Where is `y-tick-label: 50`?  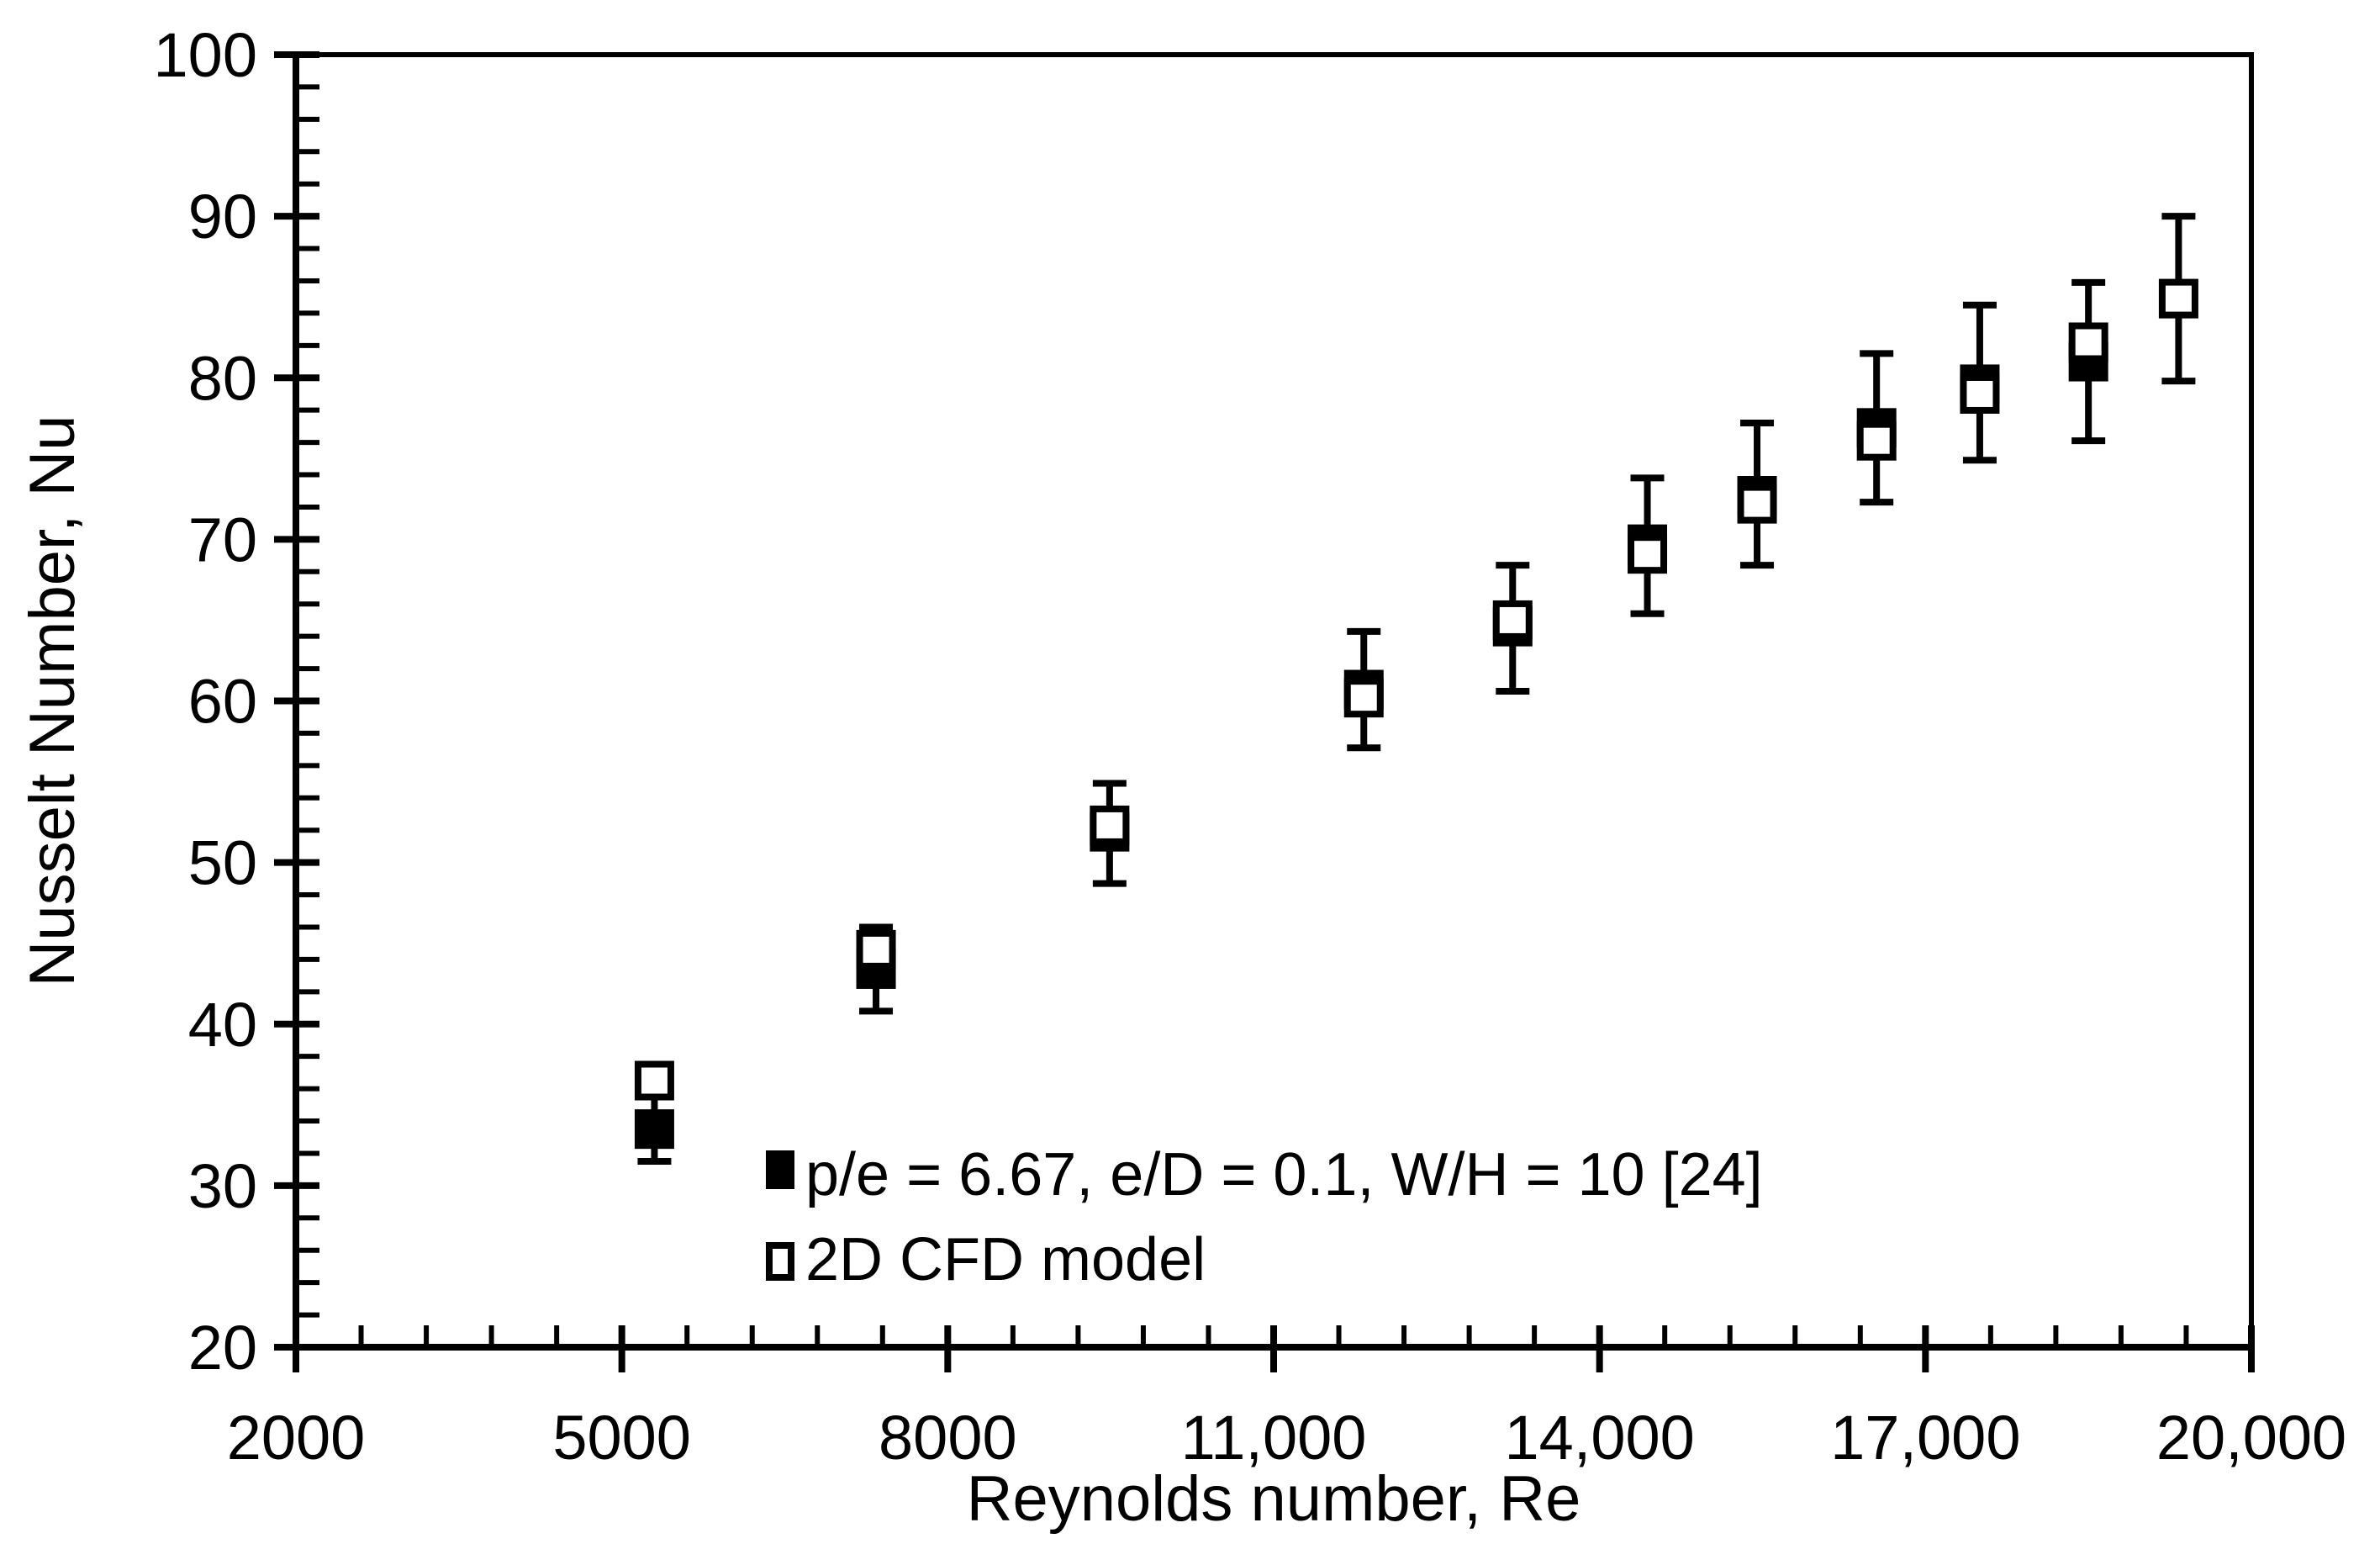
y-tick-label: 50 is located at coordinates (222, 863).